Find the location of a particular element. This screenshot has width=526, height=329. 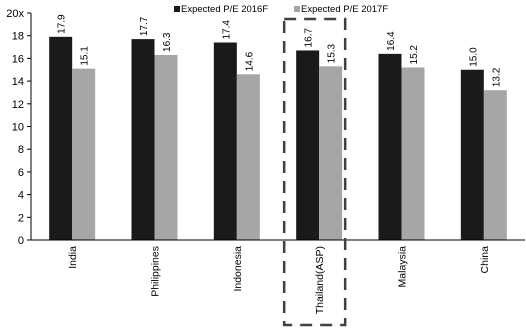

x-category-label: Indonesia is located at coordinates (238, 269).